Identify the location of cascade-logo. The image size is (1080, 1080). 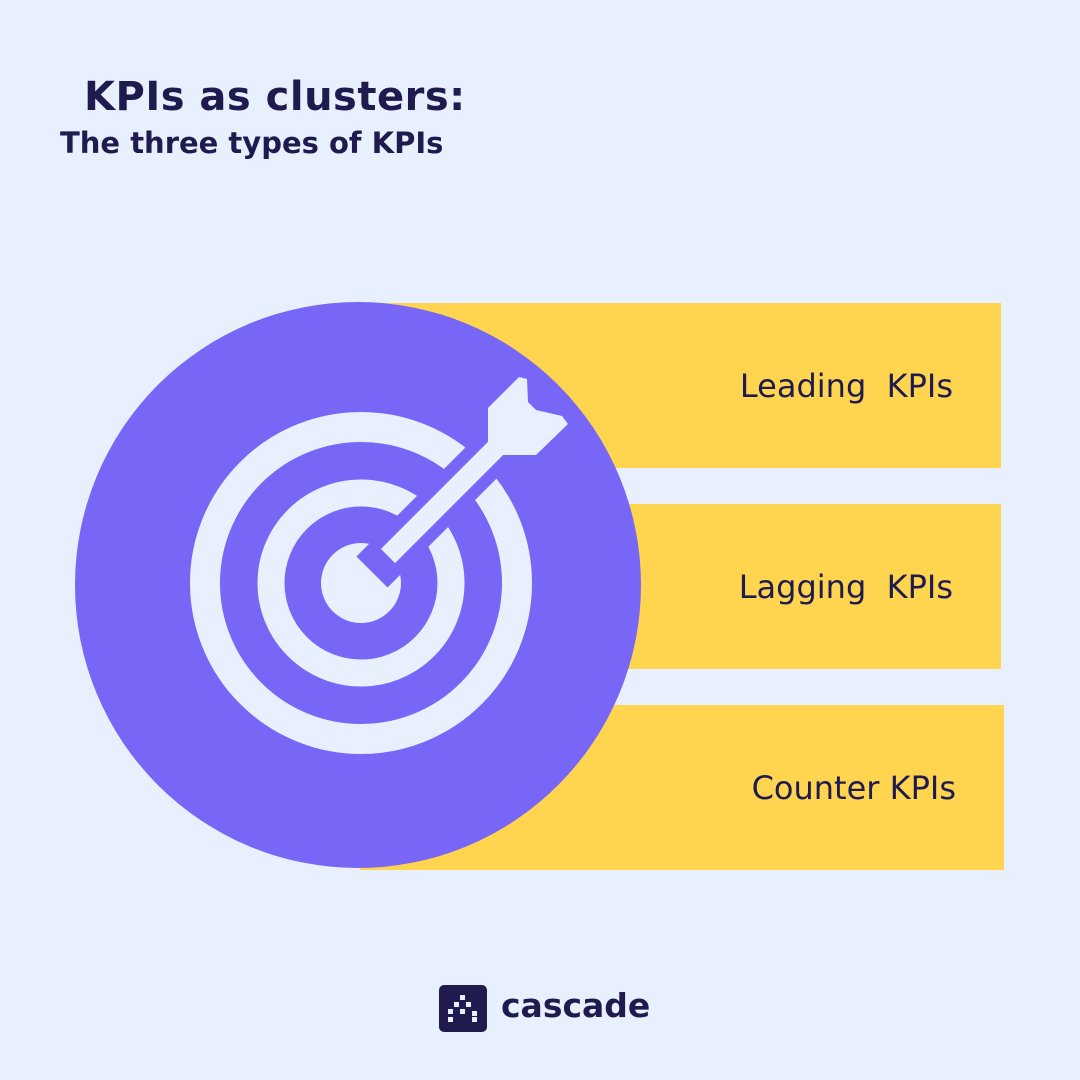
(463, 1008).